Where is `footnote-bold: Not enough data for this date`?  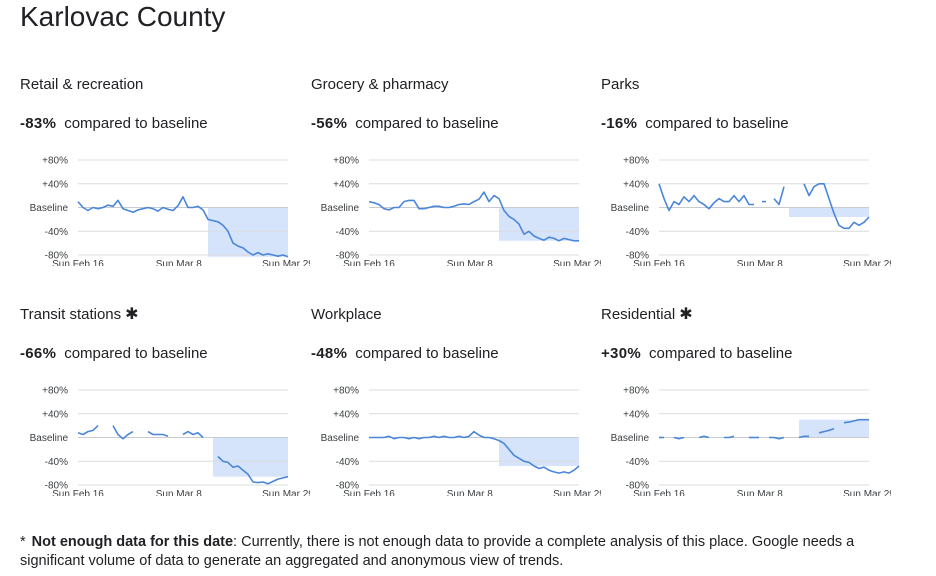 footnote-bold: Not enough data for this date is located at coordinates (132, 542).